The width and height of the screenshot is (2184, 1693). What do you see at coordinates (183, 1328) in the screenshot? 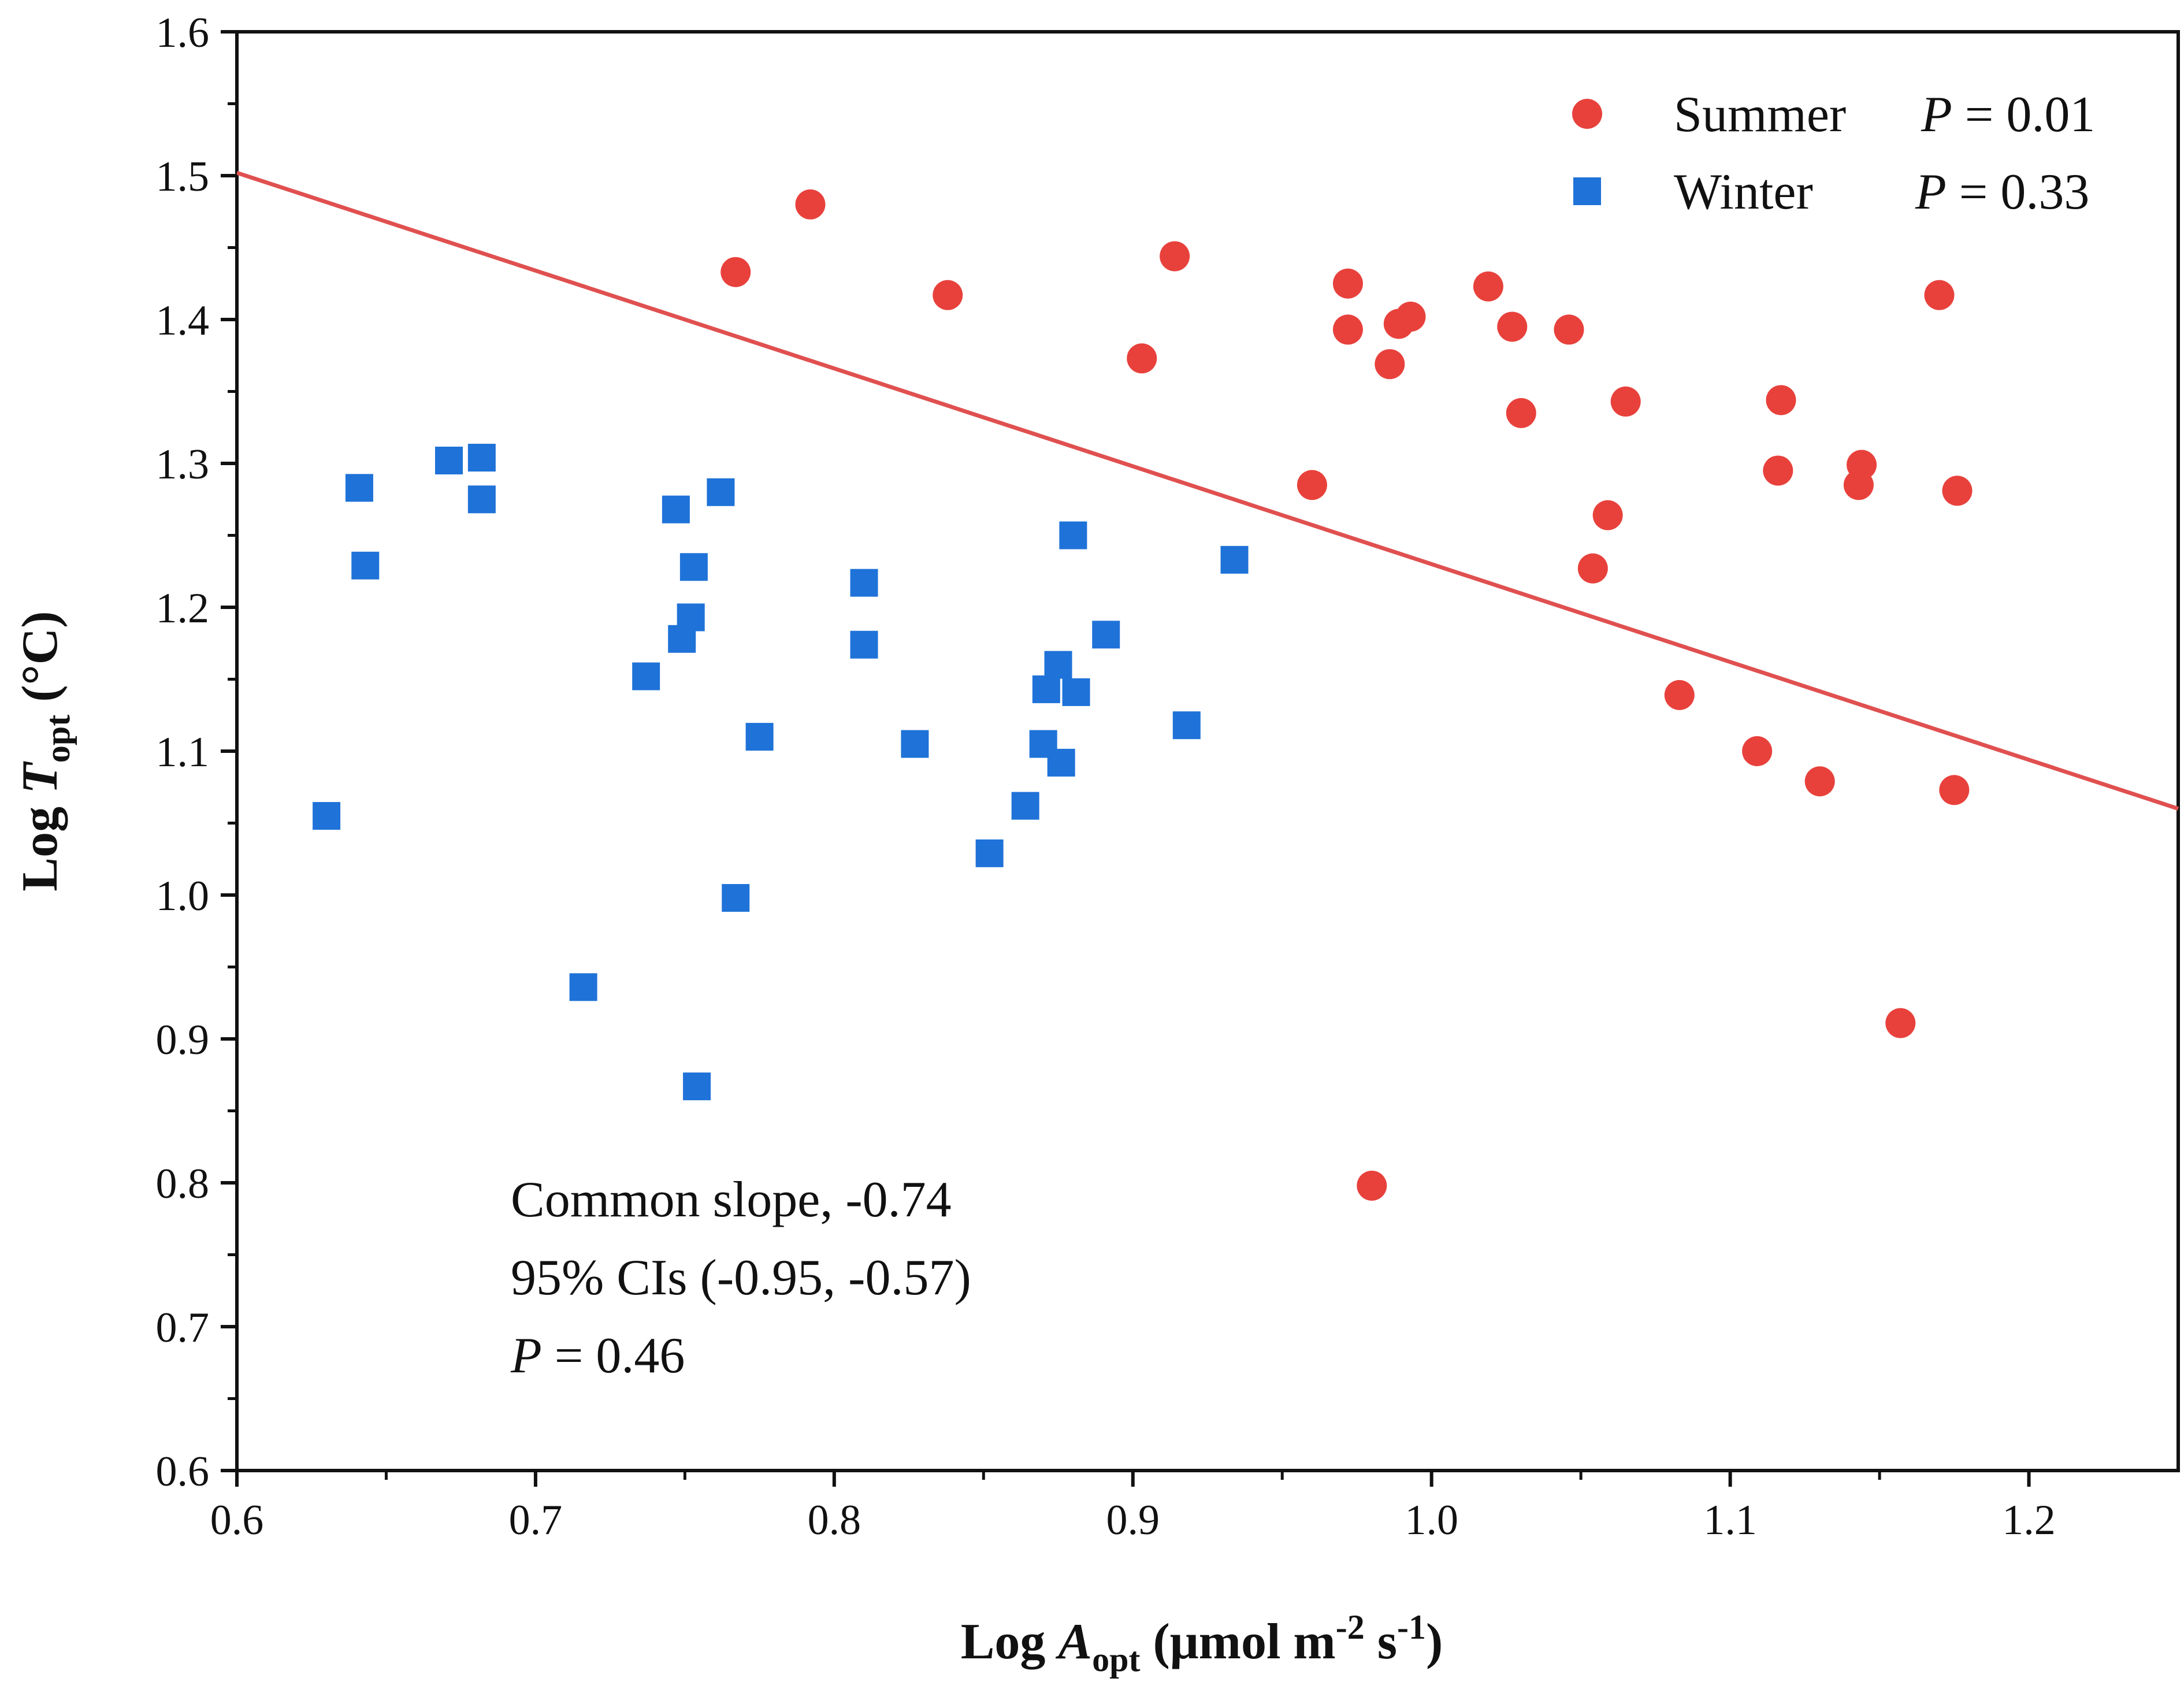
I see `y-tick-label: 0.7` at bounding box center [183, 1328].